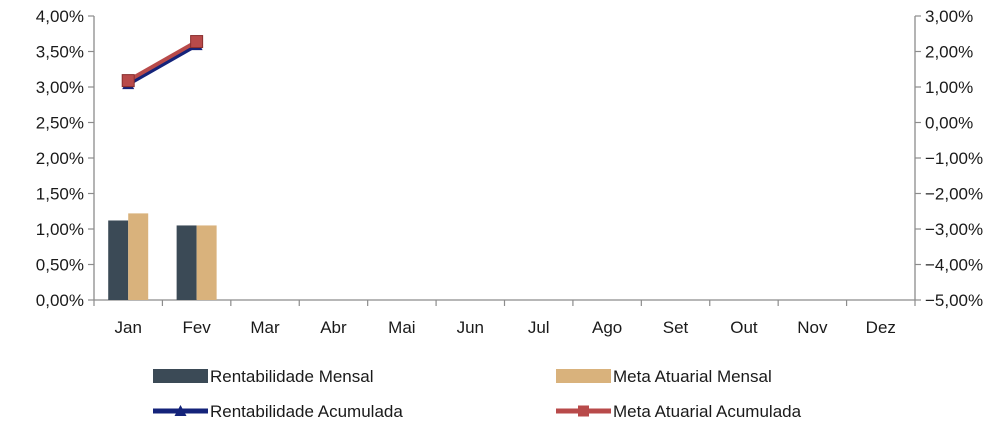 Image resolution: width=1005 pixels, height=425 pixels. What do you see at coordinates (812, 327) in the screenshot?
I see `x-tick-label: Nov` at bounding box center [812, 327].